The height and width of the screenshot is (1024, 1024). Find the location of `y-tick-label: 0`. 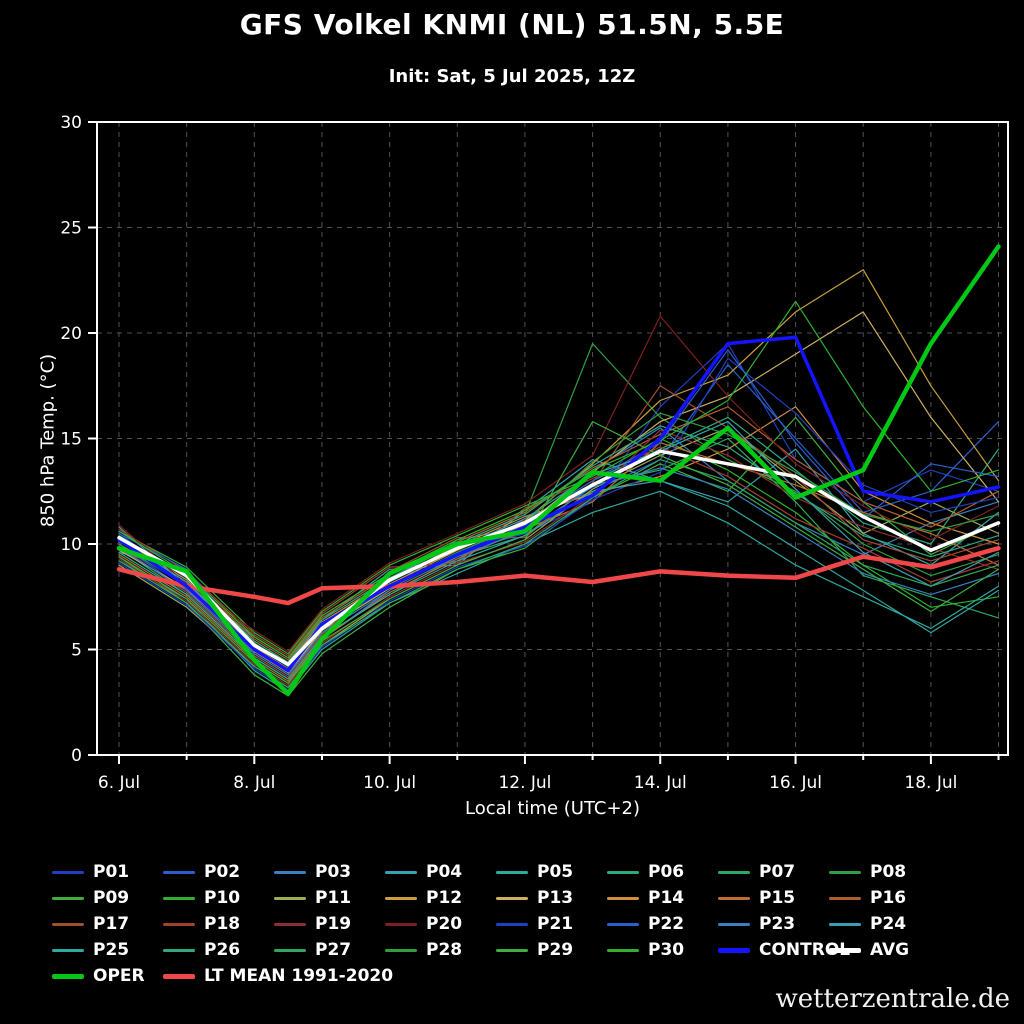

y-tick-label: 0 is located at coordinates (76, 756).